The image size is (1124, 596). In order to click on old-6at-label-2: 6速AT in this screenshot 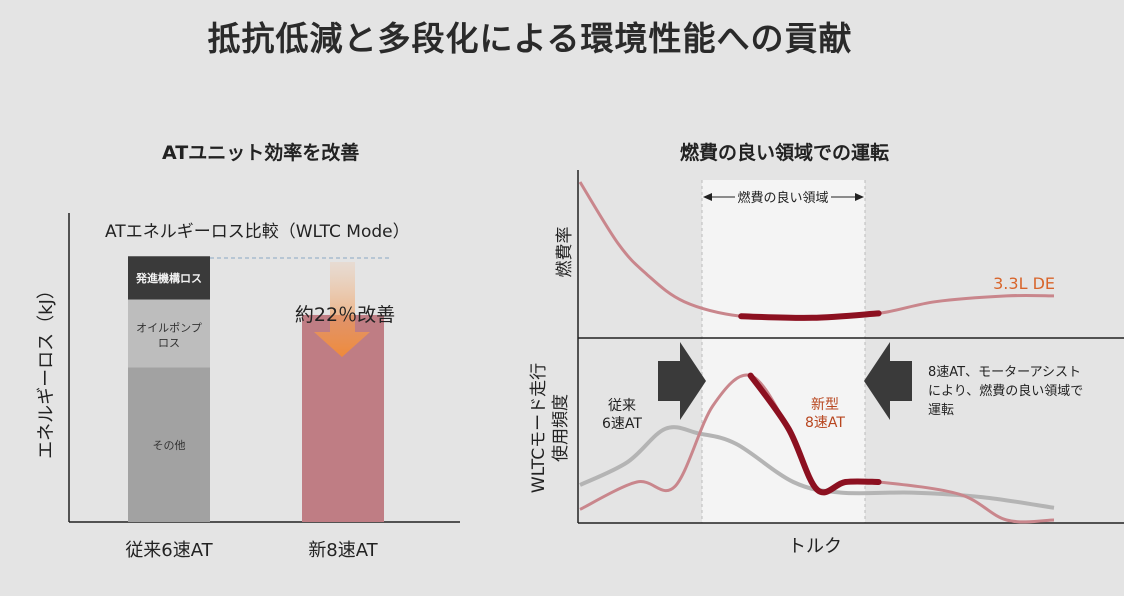, I will do `click(622, 424)`.